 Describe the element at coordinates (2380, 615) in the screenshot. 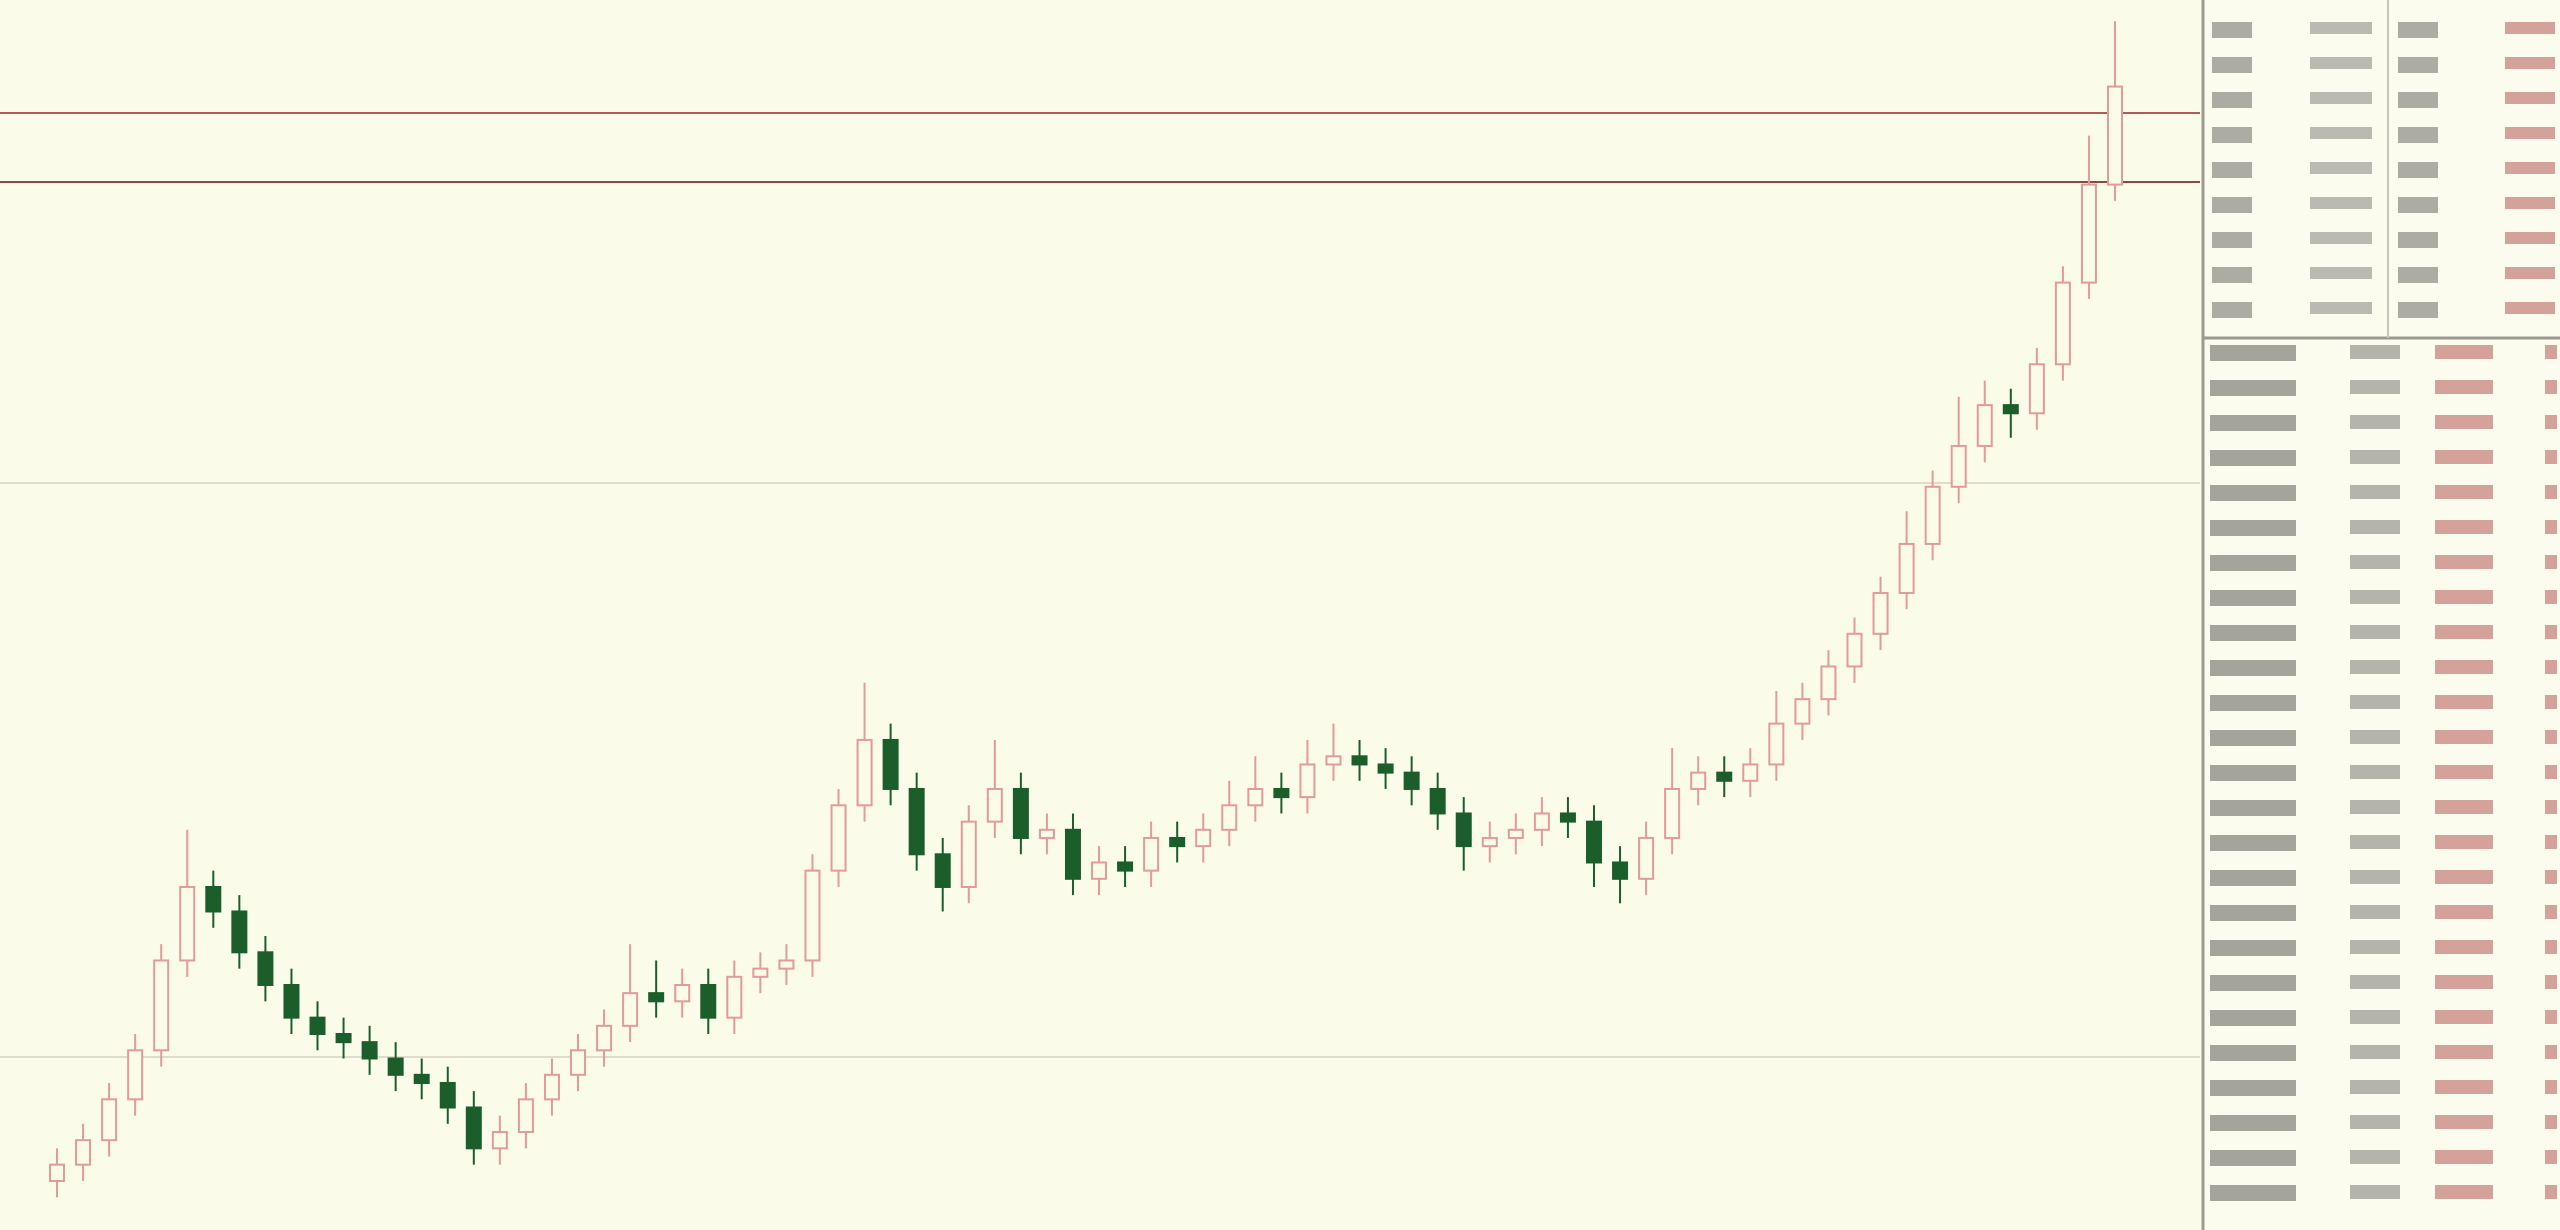

I see `side-panel` at that location.